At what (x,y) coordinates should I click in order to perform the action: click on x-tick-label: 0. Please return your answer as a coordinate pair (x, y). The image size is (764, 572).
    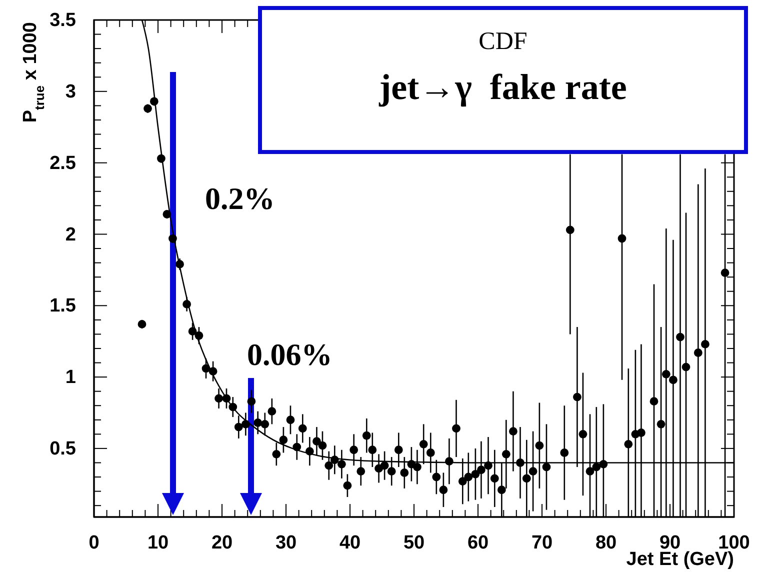
    Looking at the image, I should click on (94, 543).